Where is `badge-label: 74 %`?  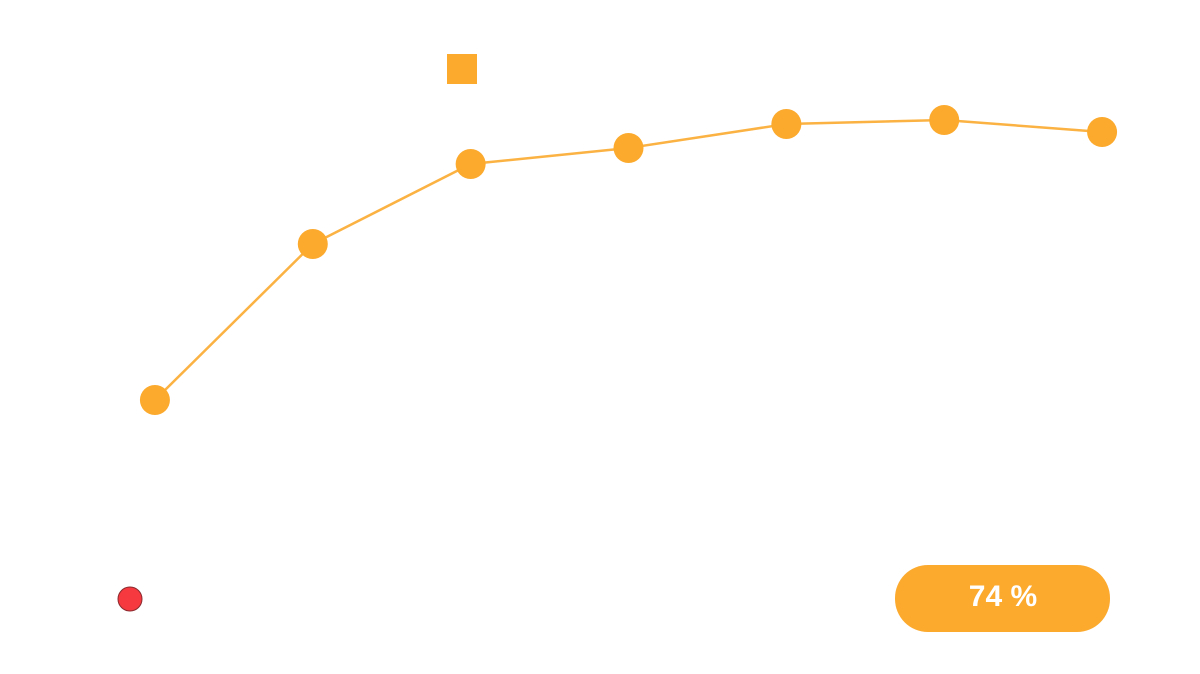
badge-label: 74 % is located at coordinates (1003, 596).